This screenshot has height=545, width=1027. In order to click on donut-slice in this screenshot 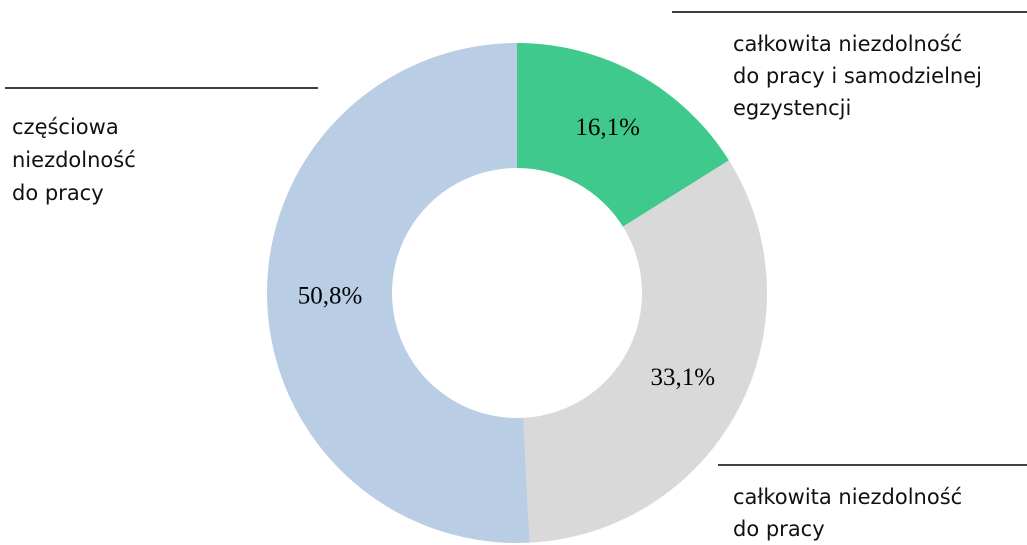, I will do `click(623, 135)`.